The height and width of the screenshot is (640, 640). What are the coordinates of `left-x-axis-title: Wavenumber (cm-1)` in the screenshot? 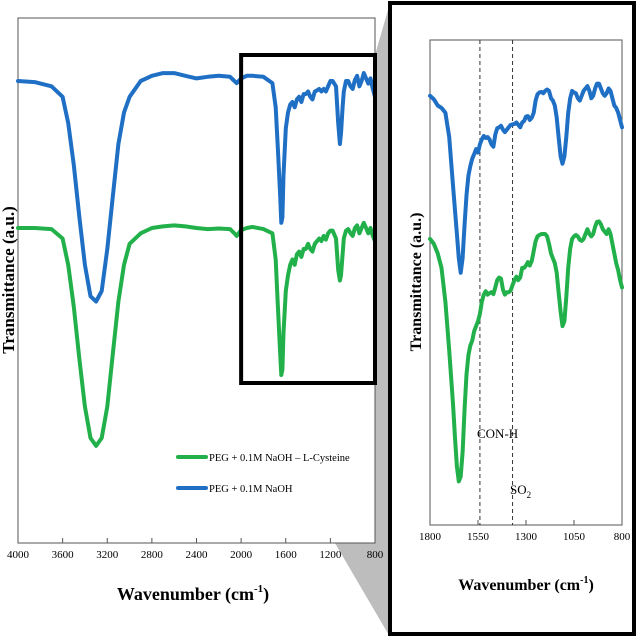 It's located at (193, 594).